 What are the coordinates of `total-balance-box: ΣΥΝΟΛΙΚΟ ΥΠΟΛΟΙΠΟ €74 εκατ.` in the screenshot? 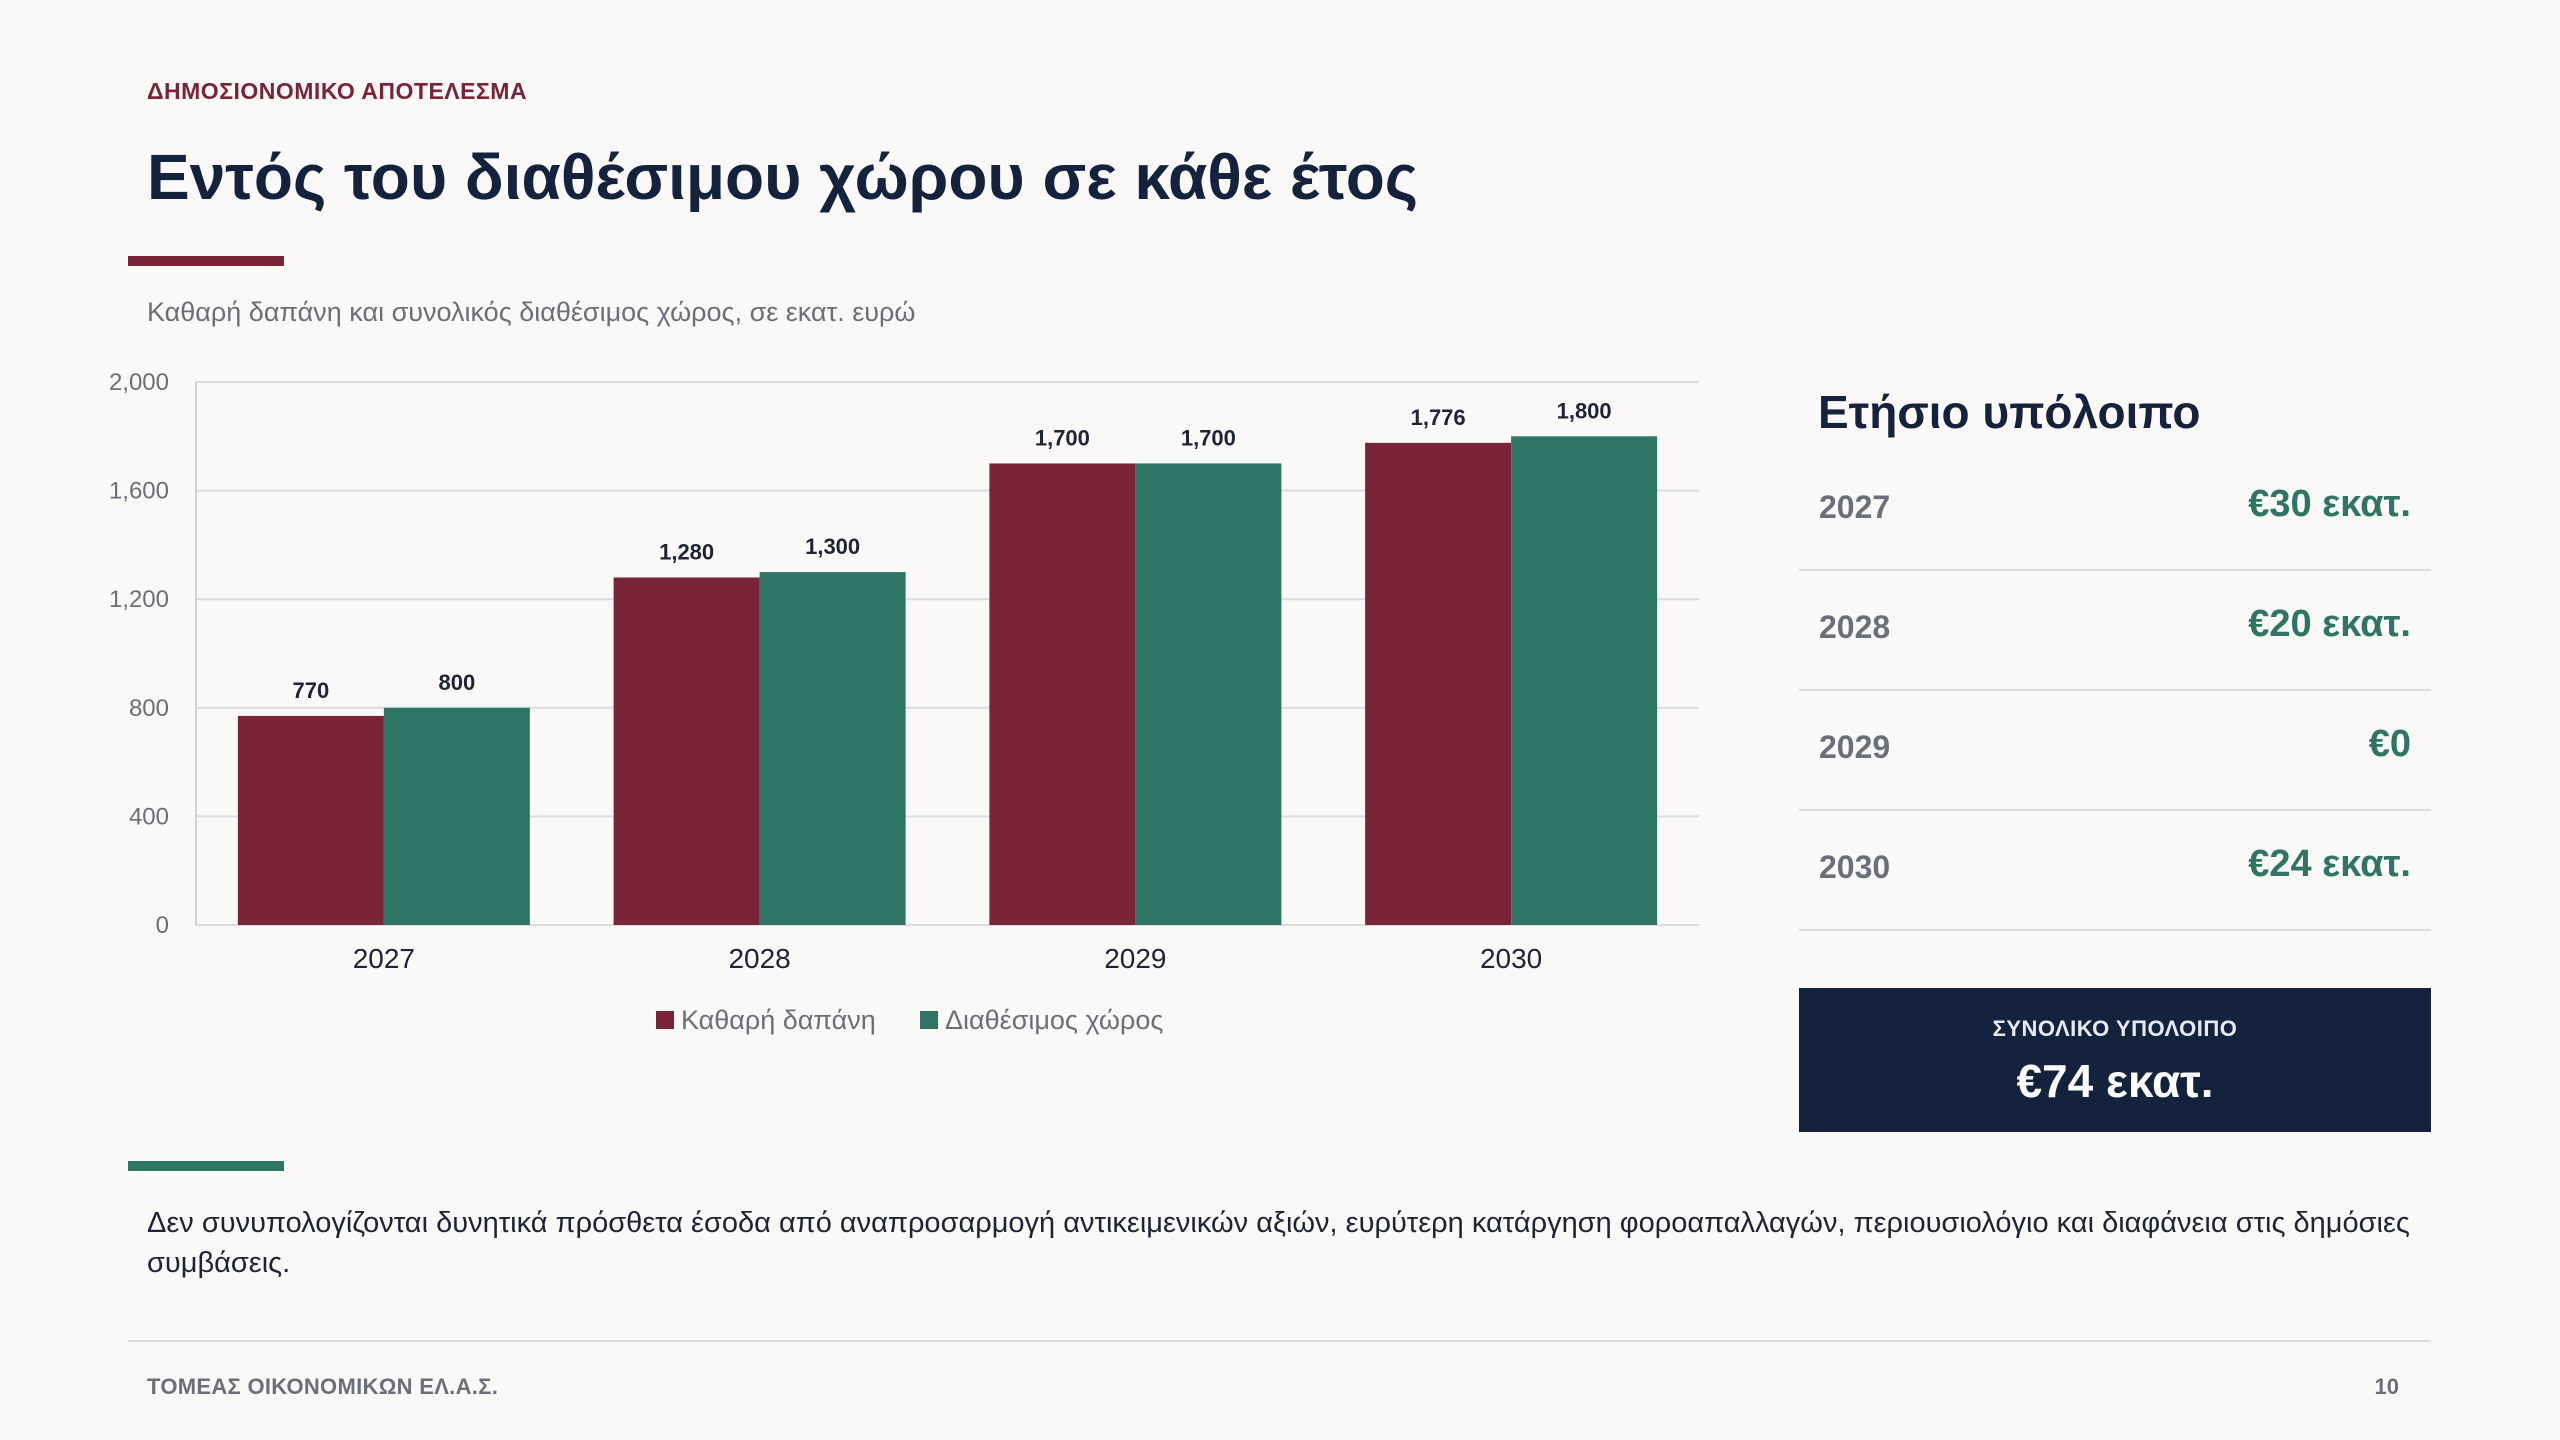 It's located at (2115, 1060).